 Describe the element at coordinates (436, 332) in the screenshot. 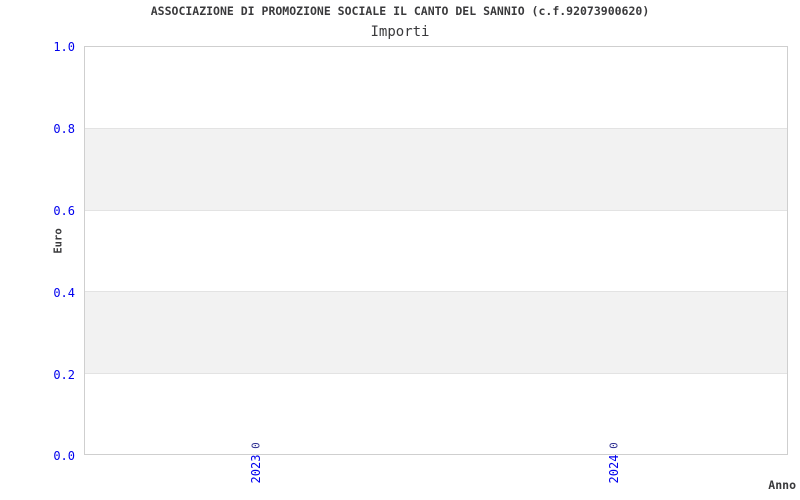

I see `band-0.2-0.4` at that location.